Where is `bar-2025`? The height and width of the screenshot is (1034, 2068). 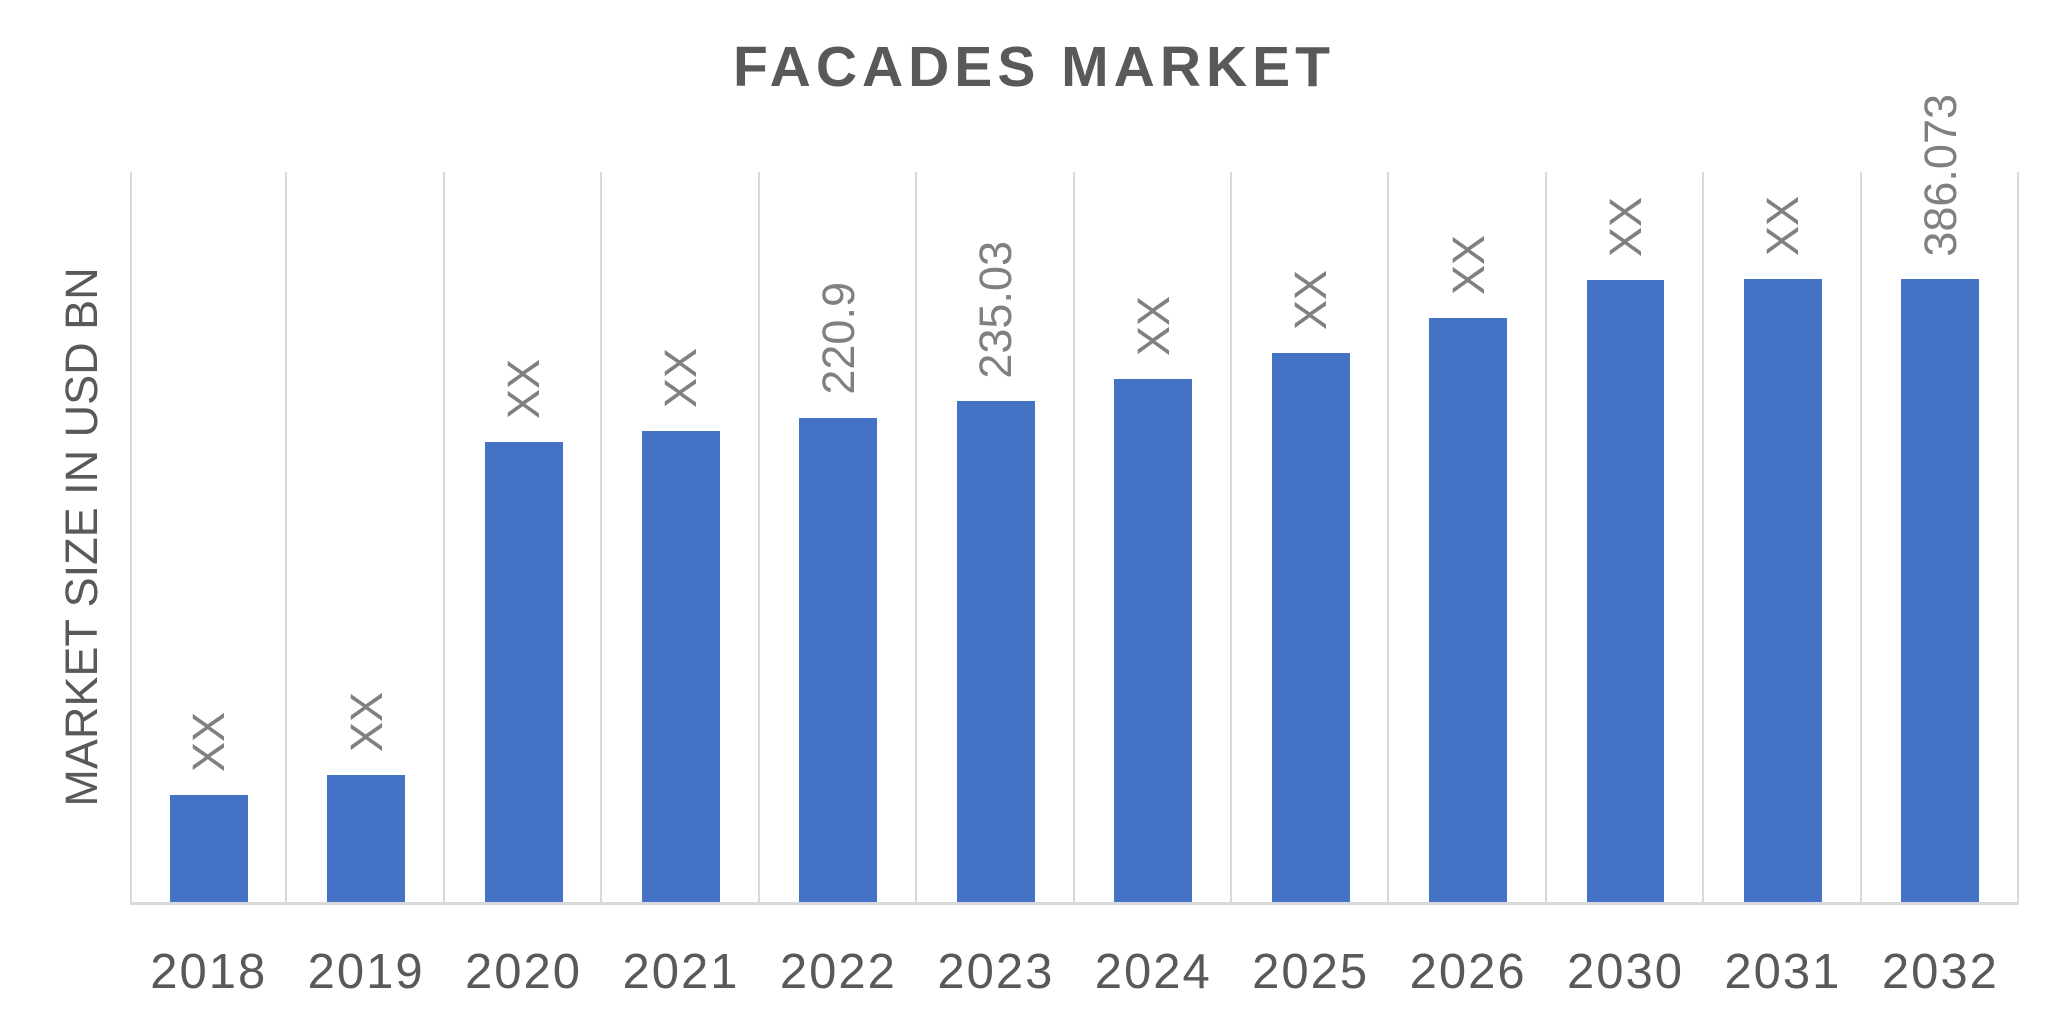
bar-2025 is located at coordinates (1310, 627).